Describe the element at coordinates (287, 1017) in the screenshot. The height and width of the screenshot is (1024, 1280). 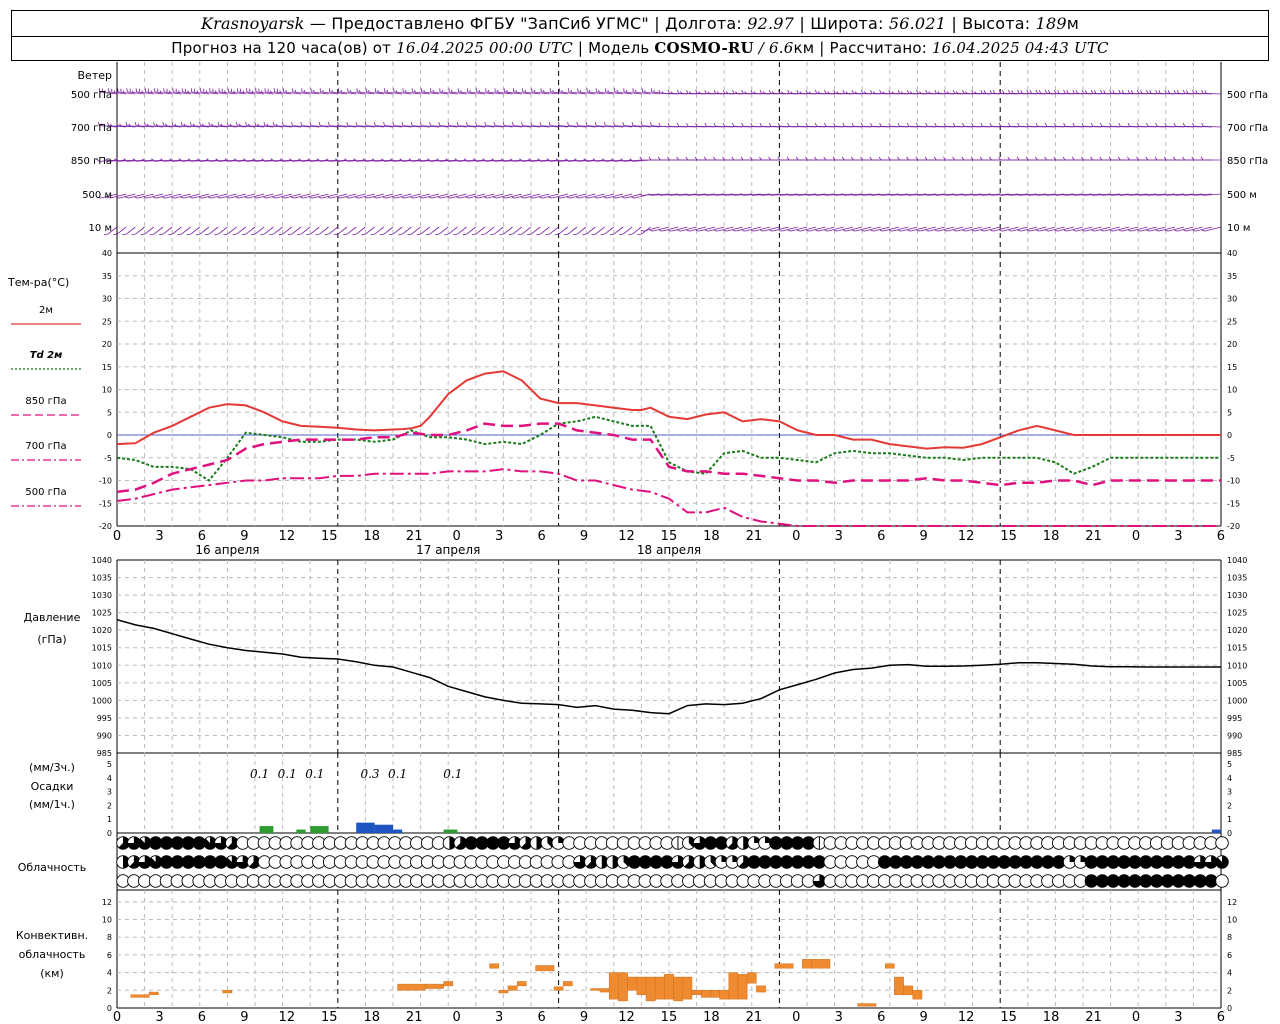
I see `conv-x-tick: 12` at that location.